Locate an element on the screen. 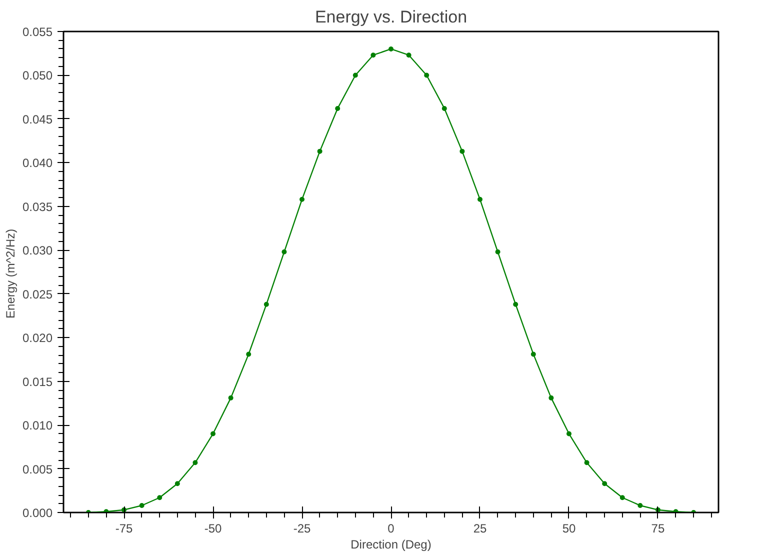  y-tick-label: 0.030 is located at coordinates (37, 251).